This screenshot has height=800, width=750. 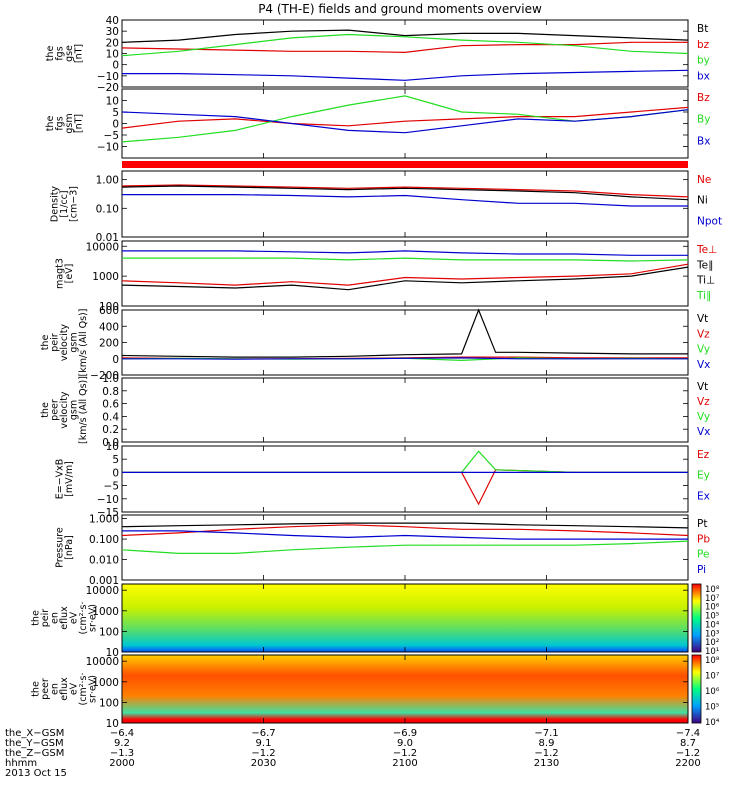 I want to click on x-axis-value: 9.2, so click(x=122, y=743).